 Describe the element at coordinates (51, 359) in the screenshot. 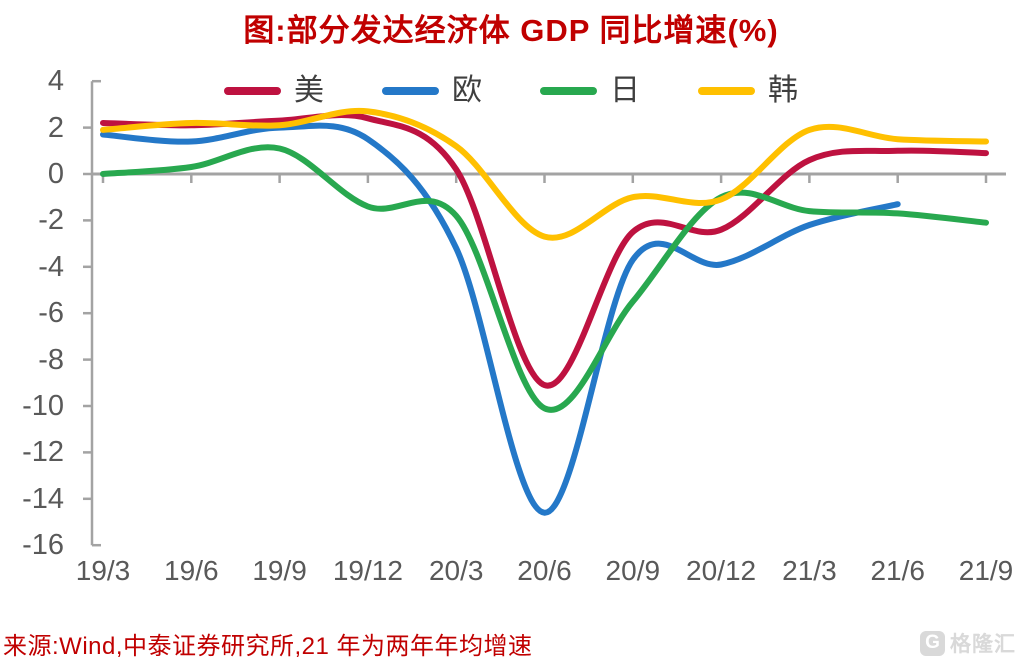

I see `y-tick-label: -8` at that location.